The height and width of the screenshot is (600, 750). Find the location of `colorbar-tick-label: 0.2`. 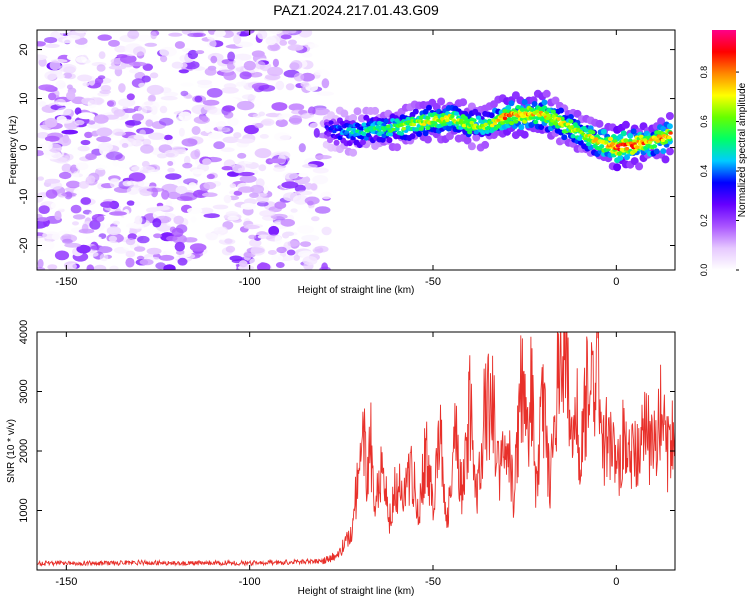

colorbar-tick-label: 0.2 is located at coordinates (704, 220).